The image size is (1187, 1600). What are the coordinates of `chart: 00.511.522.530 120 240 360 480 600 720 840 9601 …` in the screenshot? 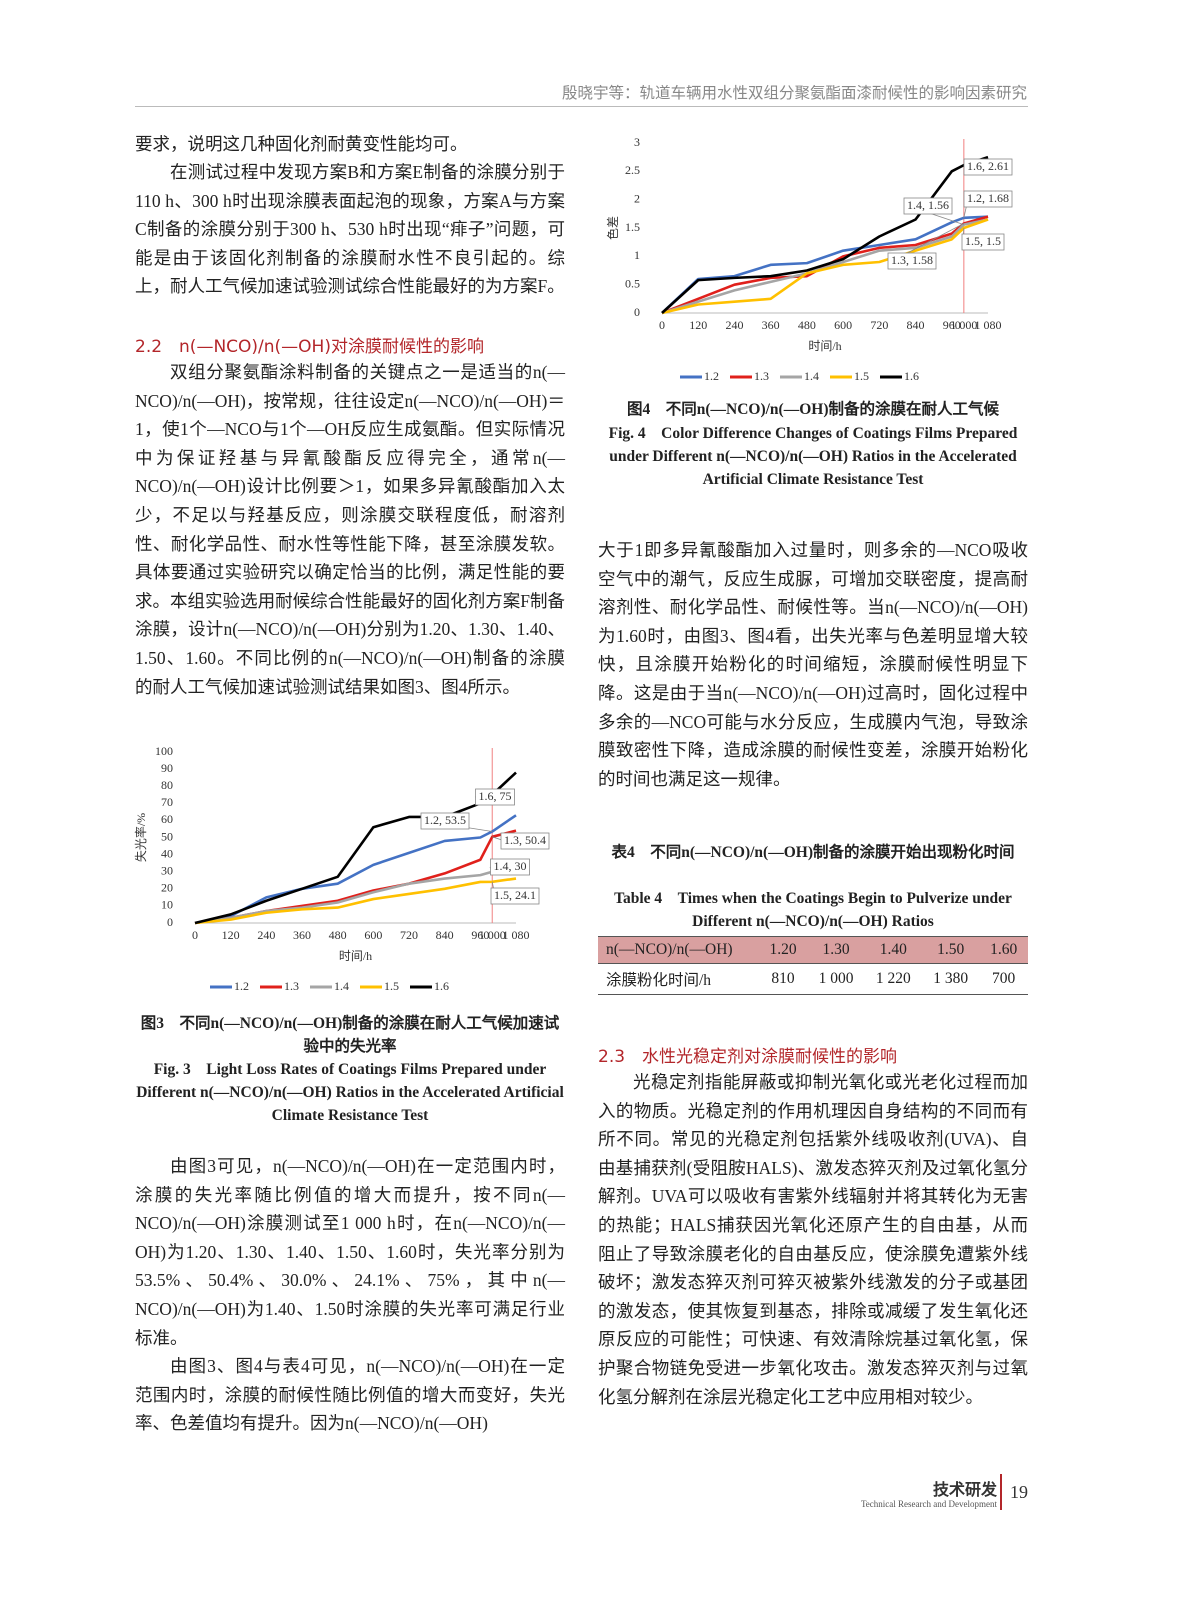 It's located at (809, 259).